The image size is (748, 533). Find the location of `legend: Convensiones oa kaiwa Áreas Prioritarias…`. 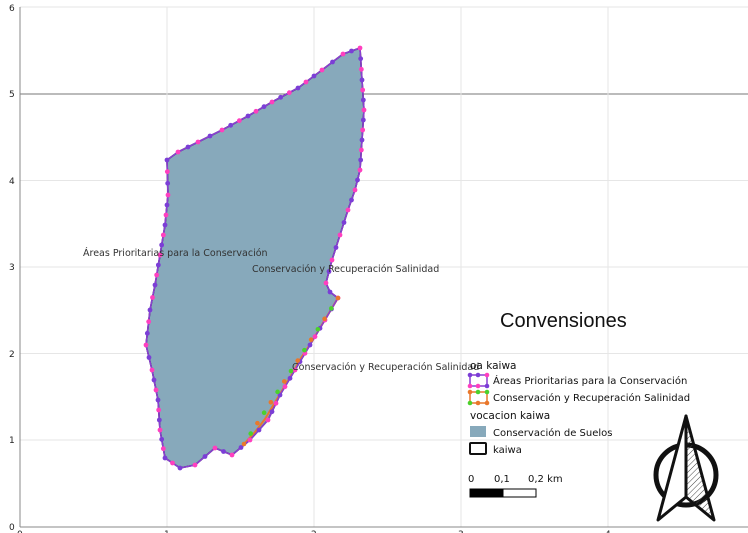

legend: Convensiones oa kaiwa Áreas Prioritarias… is located at coordinates (578, 383).